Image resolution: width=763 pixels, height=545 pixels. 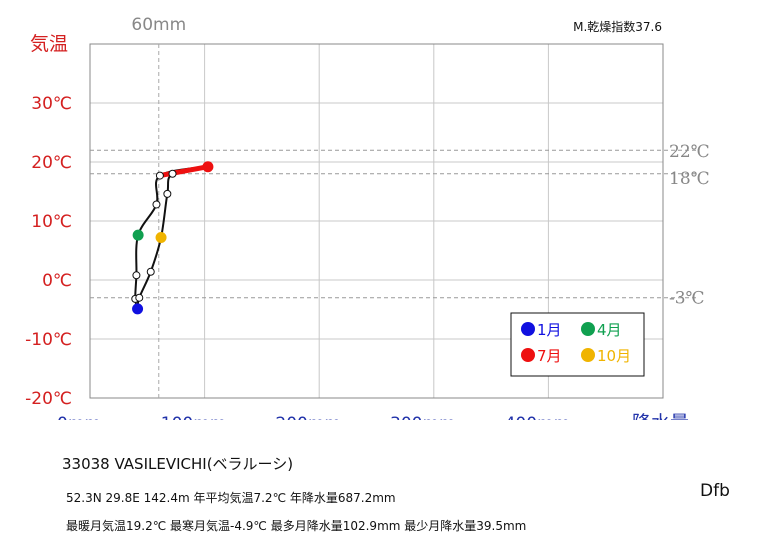 I want to click on climate-curve, so click(x=172, y=238).